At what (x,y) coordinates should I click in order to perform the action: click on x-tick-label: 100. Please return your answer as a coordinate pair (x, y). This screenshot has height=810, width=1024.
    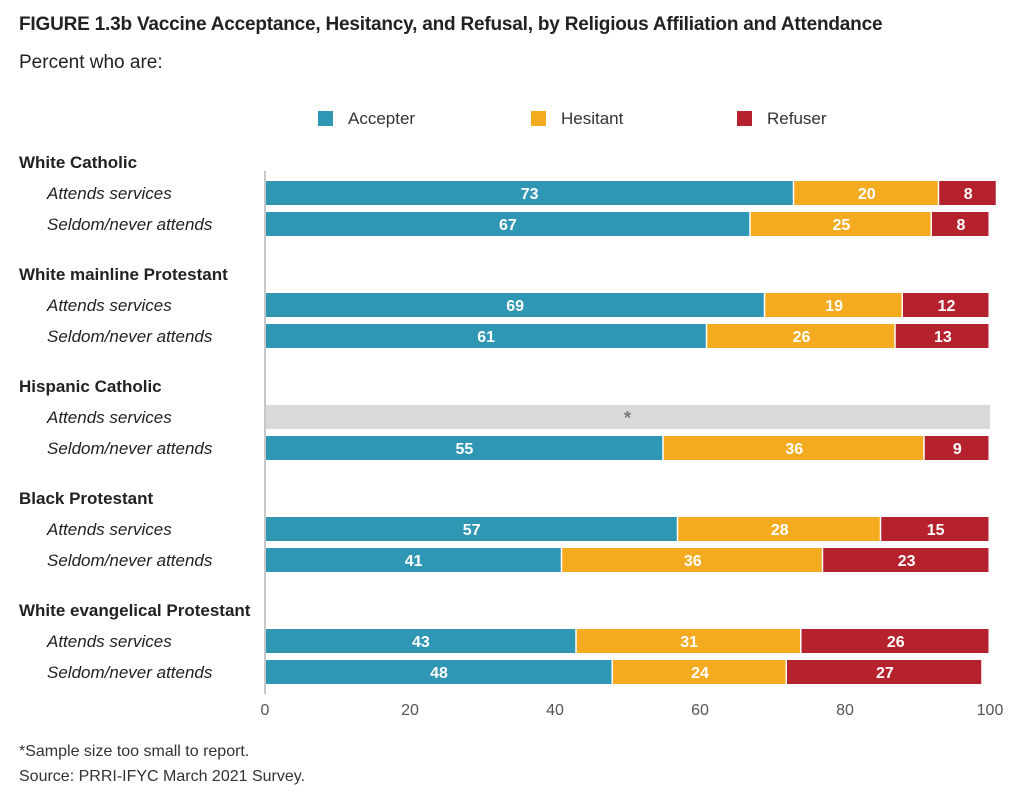
    Looking at the image, I should click on (990, 710).